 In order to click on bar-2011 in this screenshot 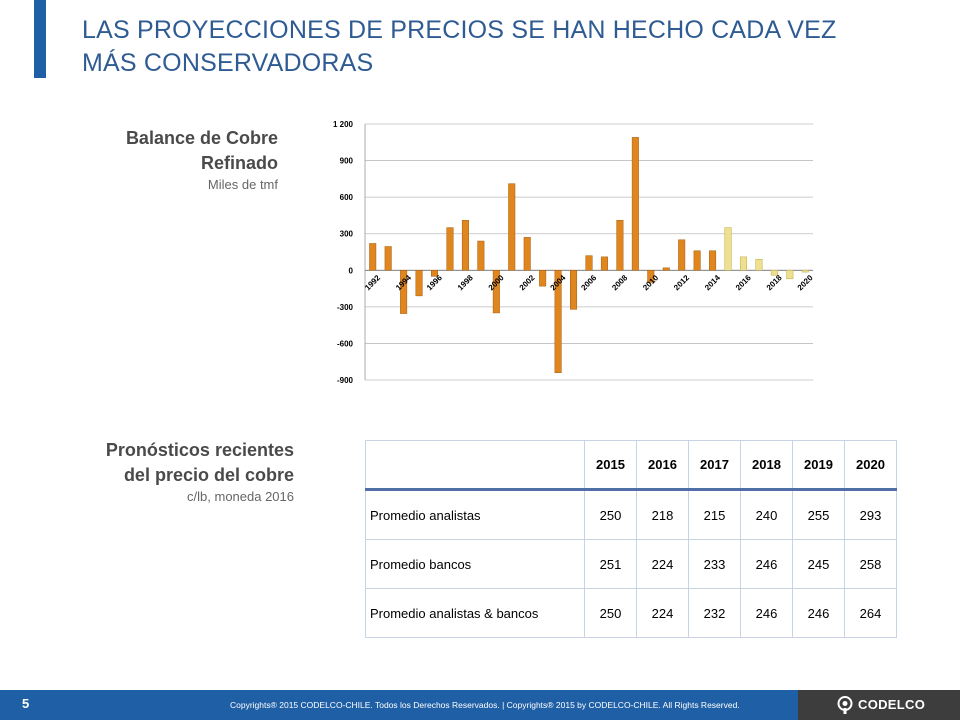, I will do `click(666, 269)`.